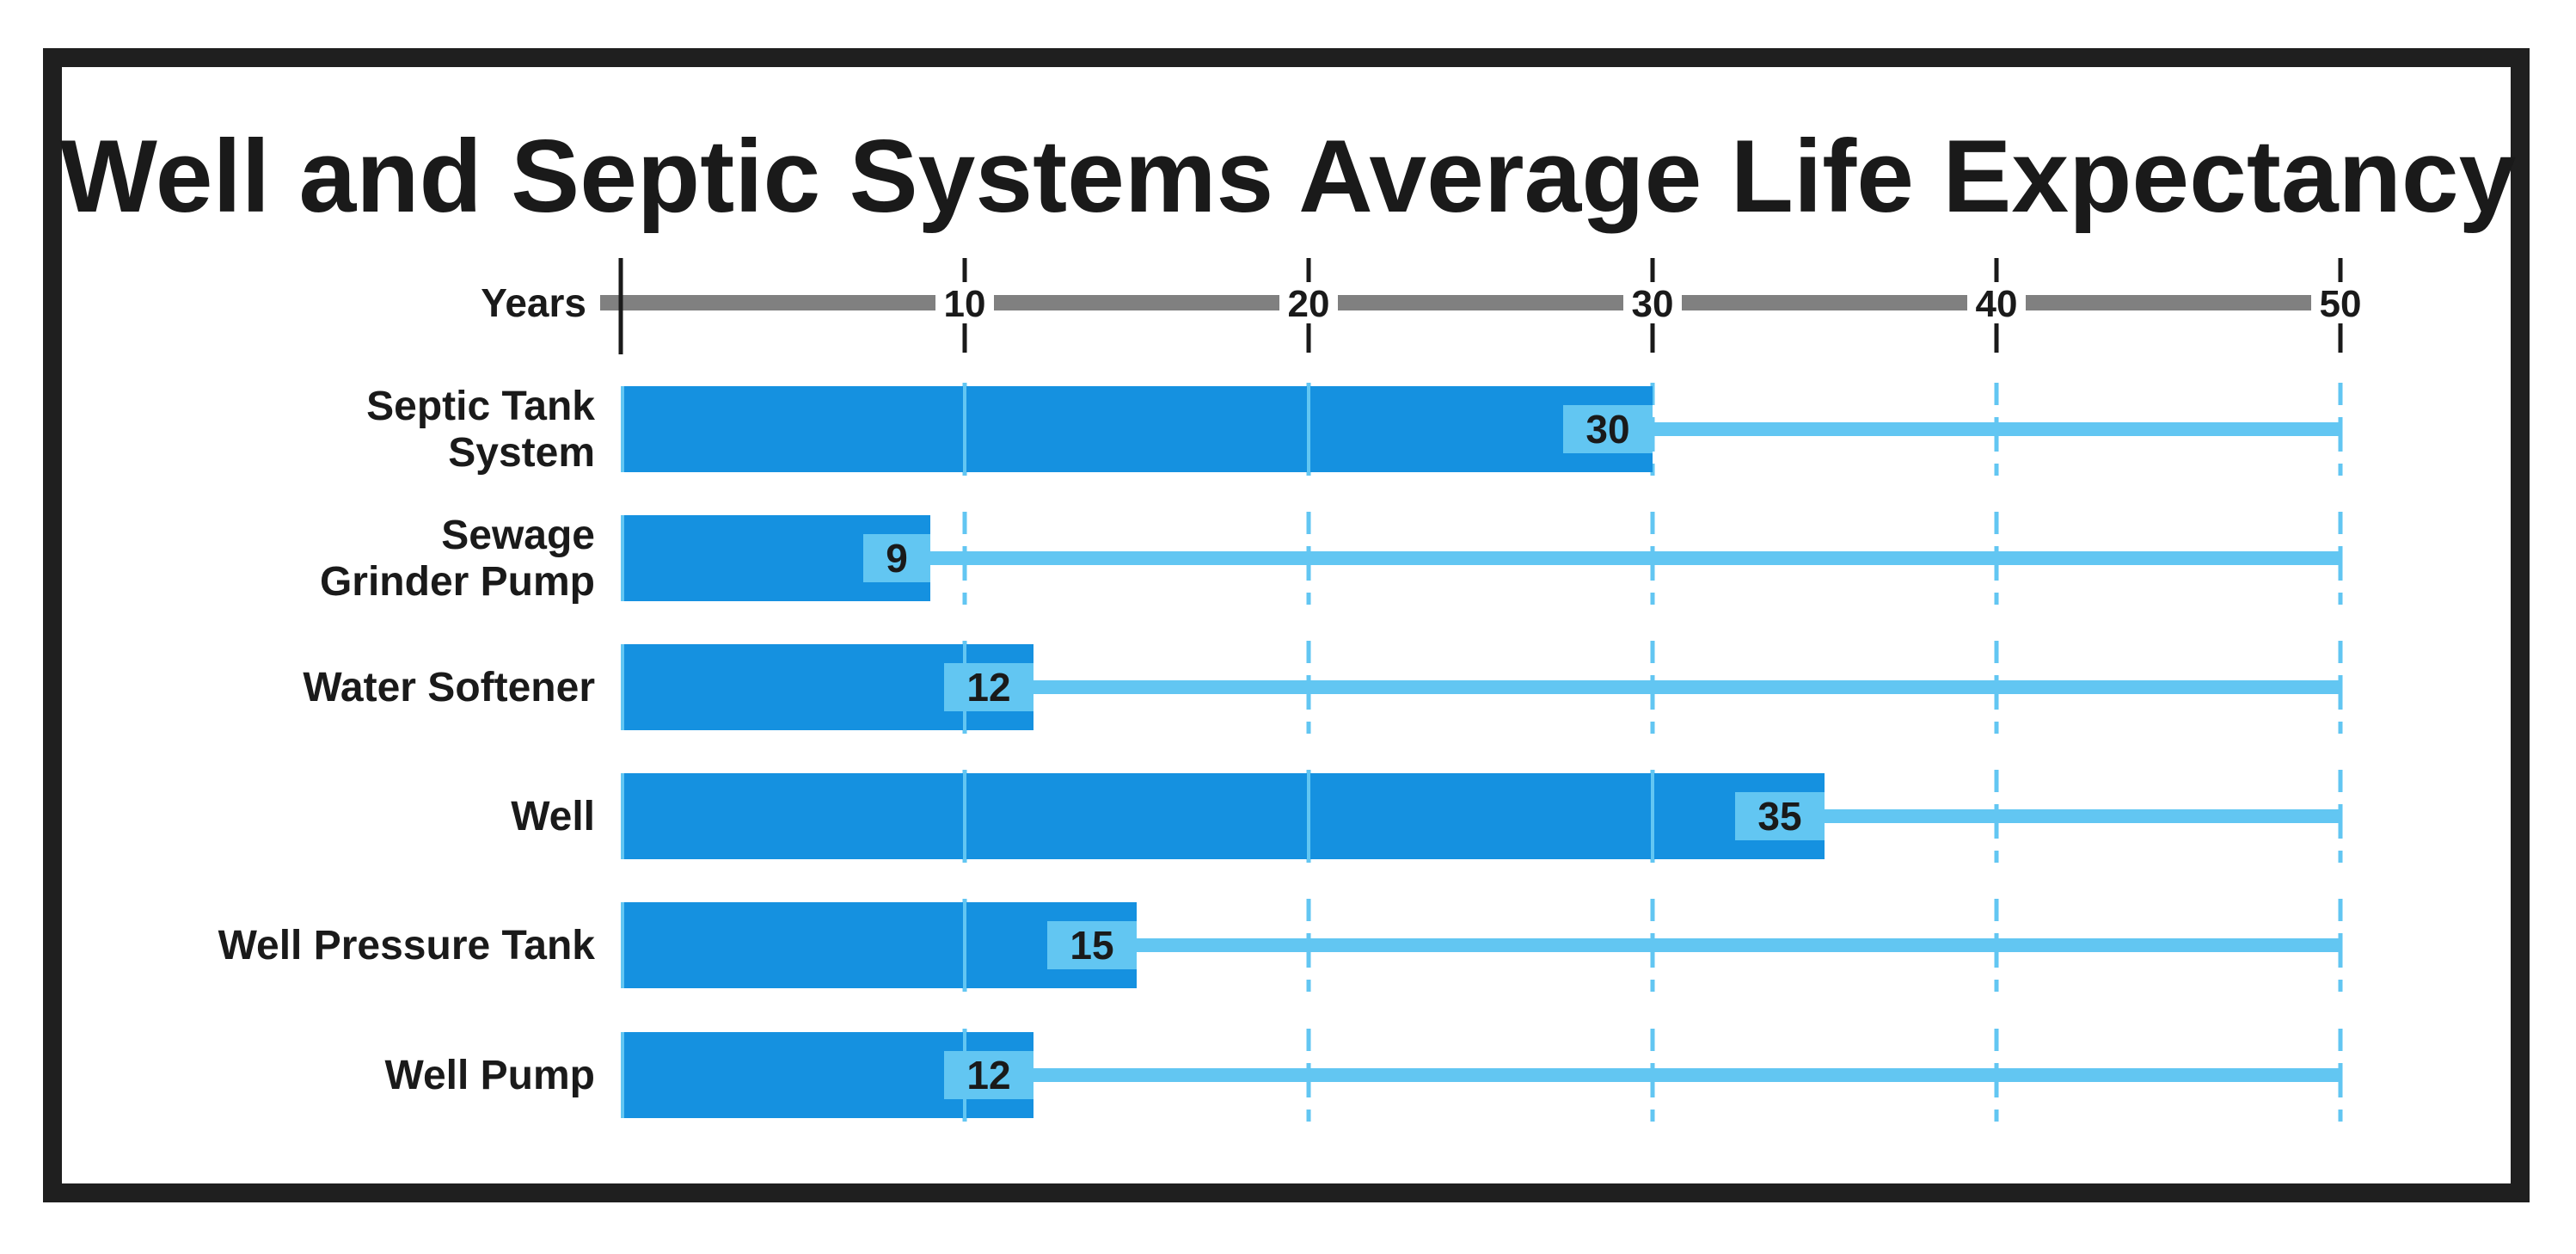 This screenshot has height=1254, width=2576. I want to click on category-label-0-1: System, so click(521, 453).